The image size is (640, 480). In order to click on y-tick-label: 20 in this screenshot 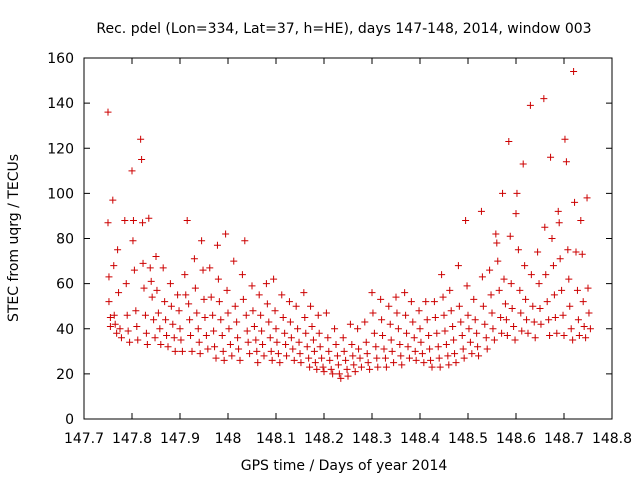, I will do `click(65, 375)`.